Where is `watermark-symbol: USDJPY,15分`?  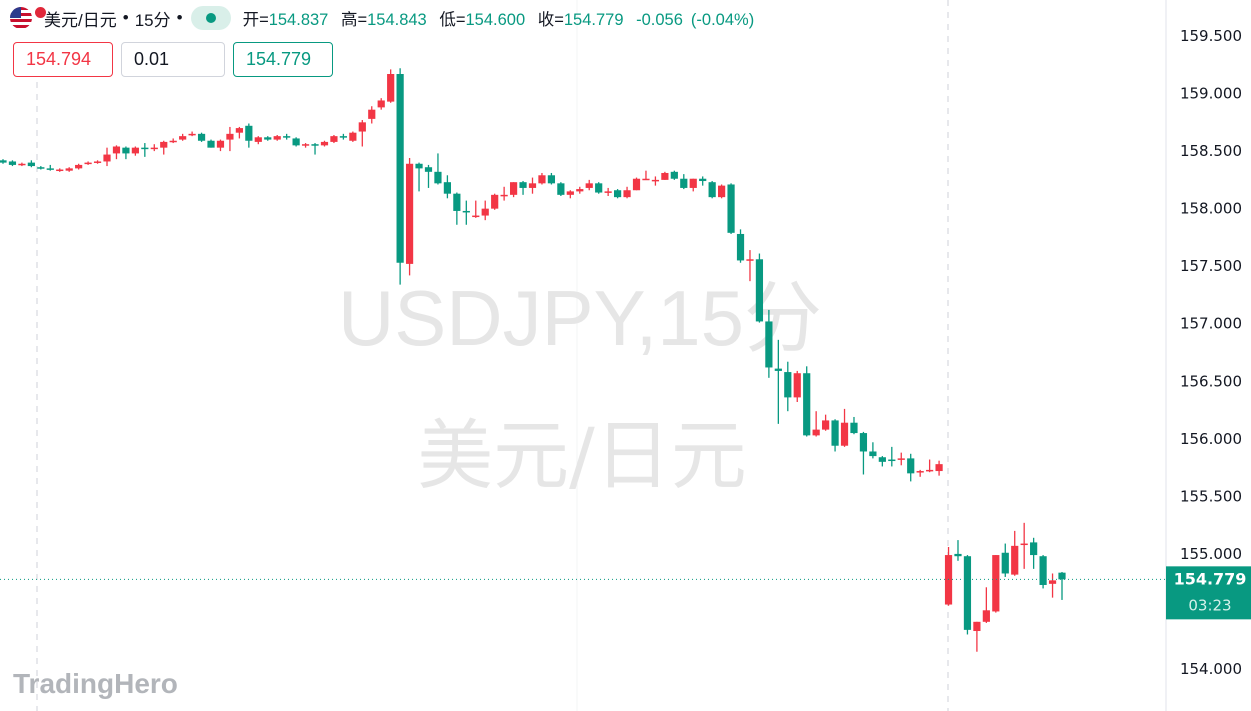
watermark-symbol: USDJPY,15分 is located at coordinates (580, 318).